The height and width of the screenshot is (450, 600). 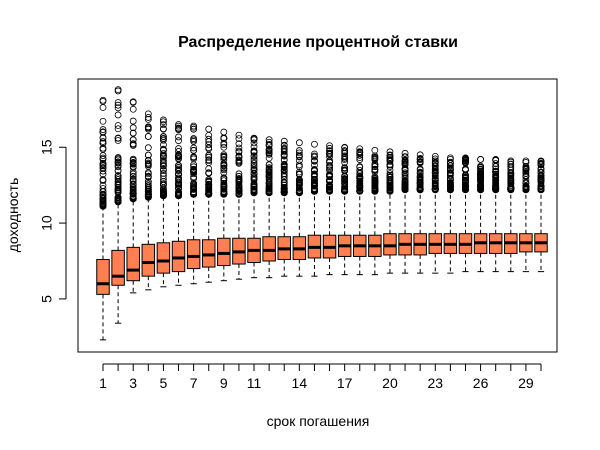 I want to click on x-tick-label: 5, so click(x=164, y=383).